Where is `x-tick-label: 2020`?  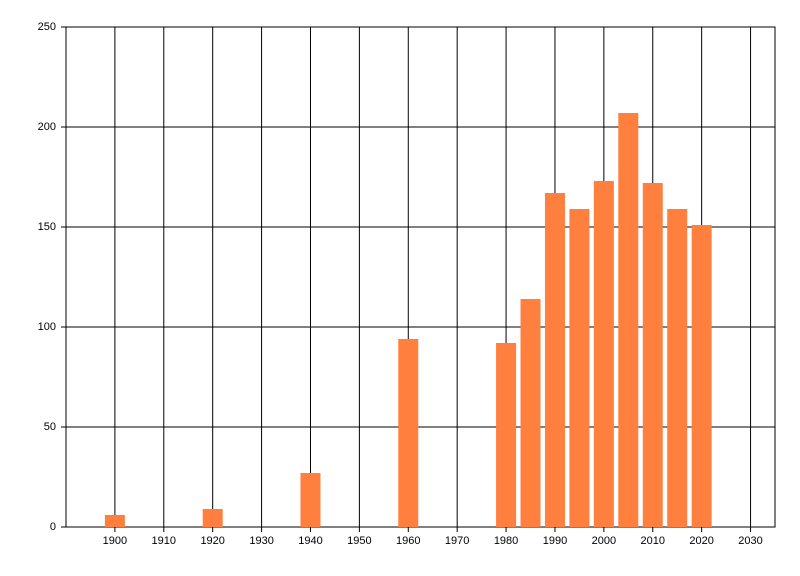
x-tick-label: 2020 is located at coordinates (701, 541).